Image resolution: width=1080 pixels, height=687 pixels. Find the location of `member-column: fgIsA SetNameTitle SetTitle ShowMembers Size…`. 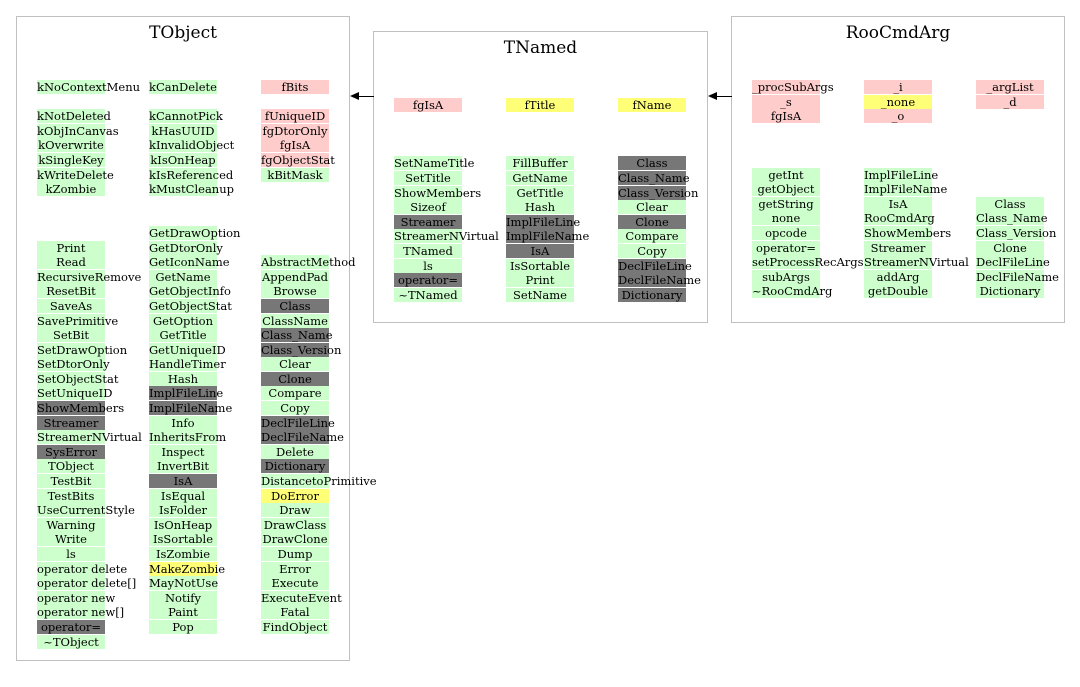

member-column: fgIsA SetNameTitle SetTitle ShowMembers Size… is located at coordinates (446, 200).